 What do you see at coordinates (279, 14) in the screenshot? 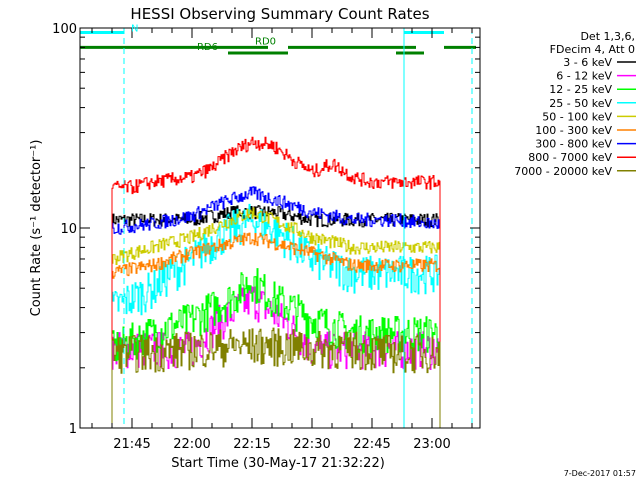
I see `chart-title: HESSI Observing Summary Count Rates` at bounding box center [279, 14].